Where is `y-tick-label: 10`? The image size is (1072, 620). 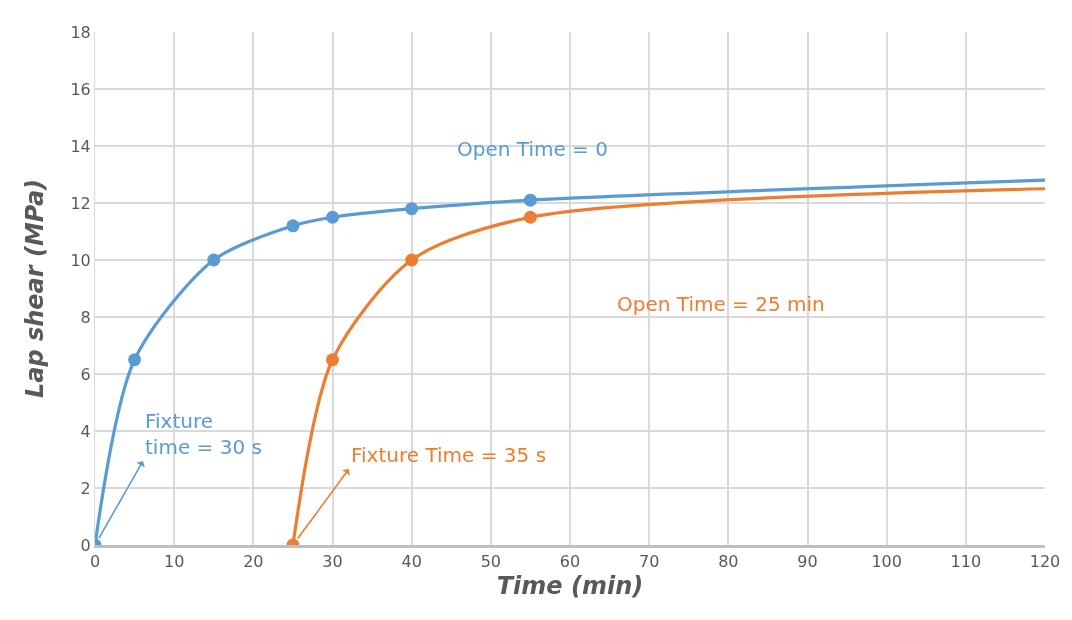 y-tick-label: 10 is located at coordinates (80, 260).